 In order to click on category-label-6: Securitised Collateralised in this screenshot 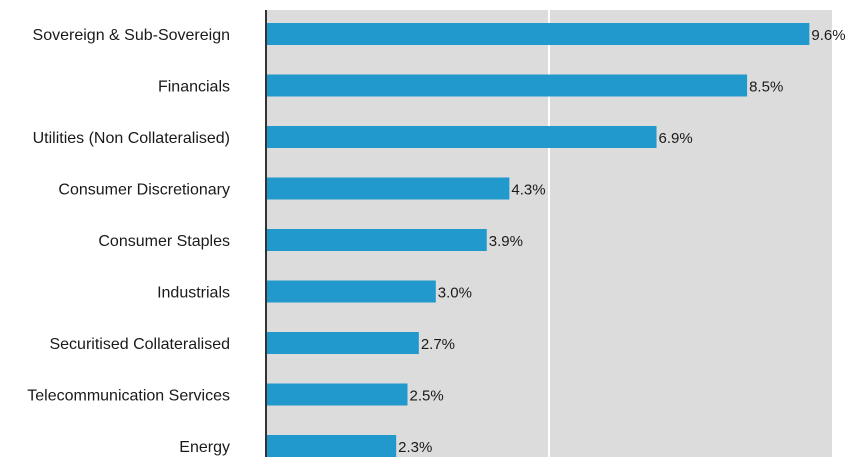, I will do `click(139, 344)`.